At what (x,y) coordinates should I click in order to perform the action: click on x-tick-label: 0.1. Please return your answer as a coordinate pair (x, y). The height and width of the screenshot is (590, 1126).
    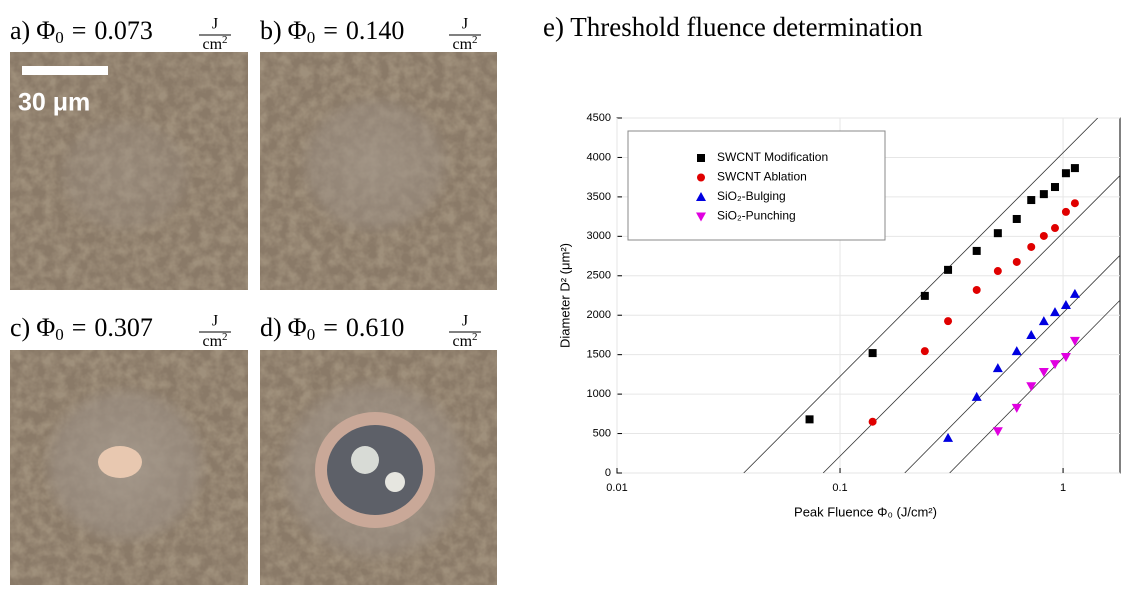
    Looking at the image, I should click on (839, 488).